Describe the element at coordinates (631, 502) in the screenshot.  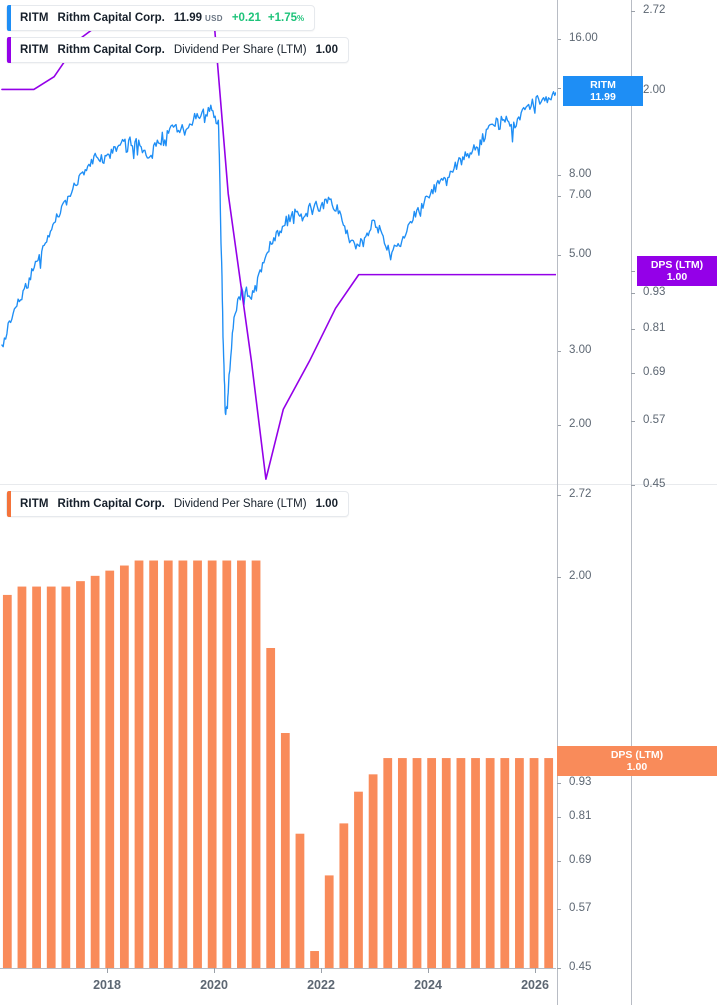
I see `axis-spine-dps` at that location.